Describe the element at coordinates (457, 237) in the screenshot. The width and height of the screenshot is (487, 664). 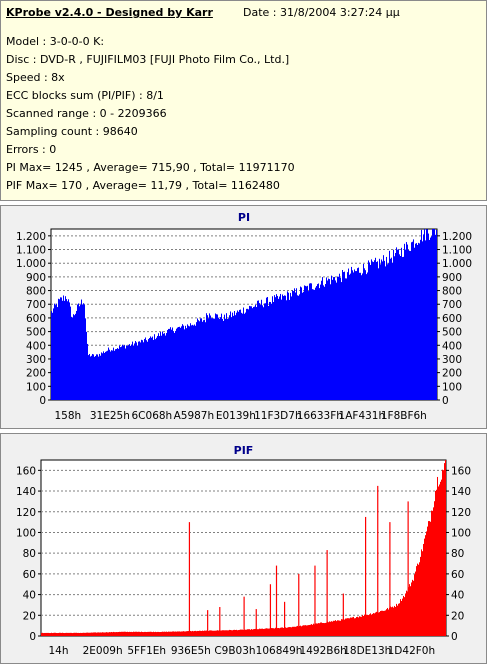
I see `pi-ytick-label-right: 1.200` at that location.